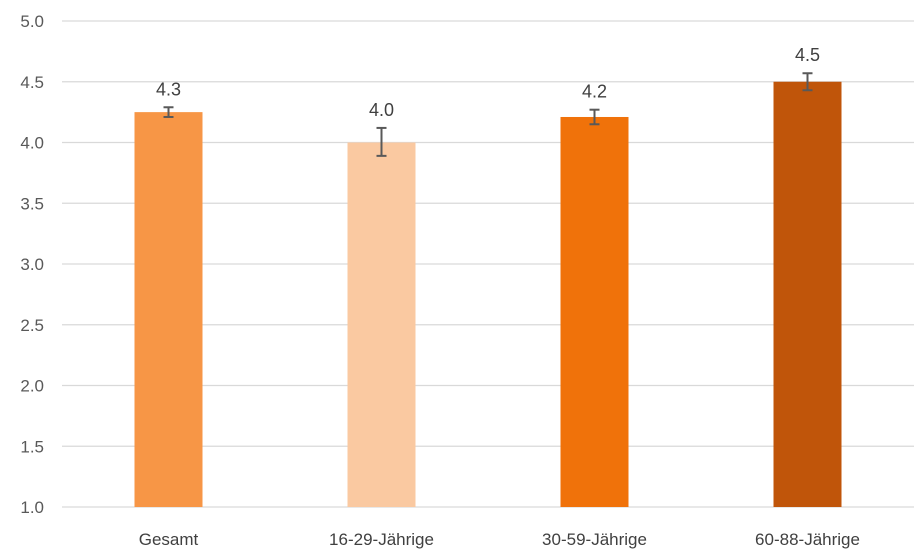  I want to click on x-category-label: 16-29-Jährige, so click(381, 539).